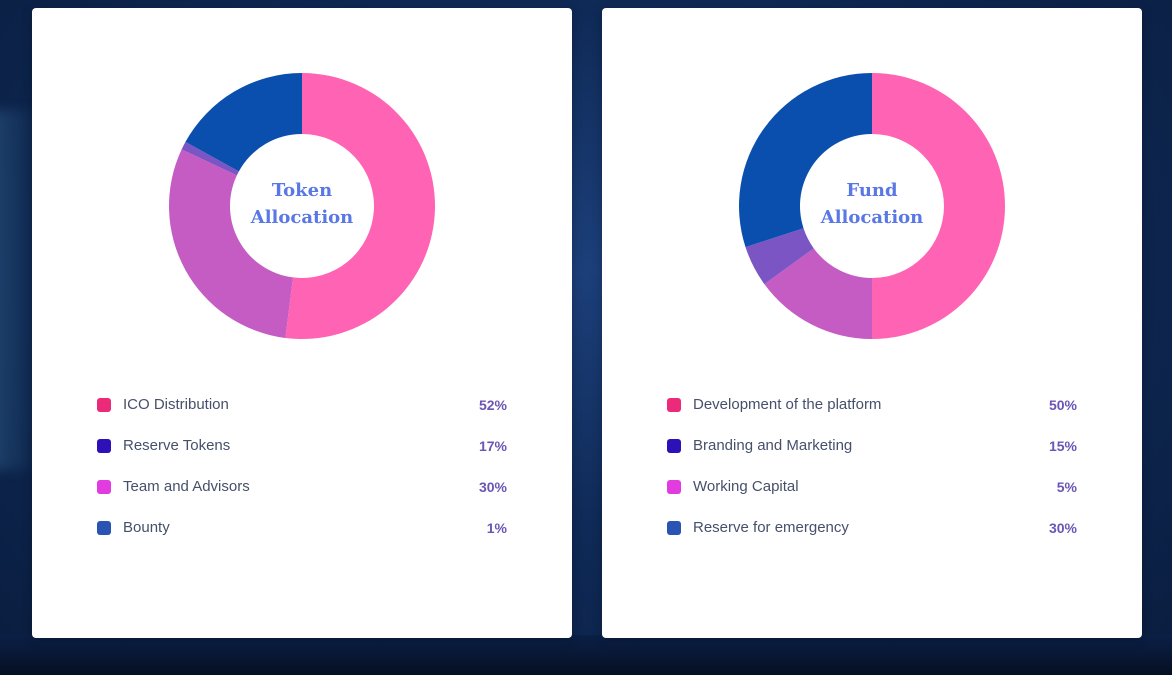 The width and height of the screenshot is (1172, 675). What do you see at coordinates (771, 527) in the screenshot?
I see `legend-label: Reserve for emergency` at bounding box center [771, 527].